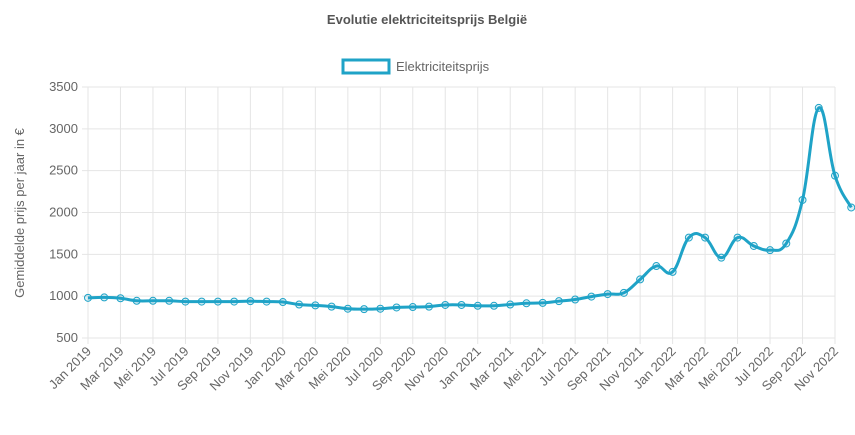 This screenshot has width=855, height=435. Describe the element at coordinates (366, 66) in the screenshot. I see `legend-swatch` at that location.